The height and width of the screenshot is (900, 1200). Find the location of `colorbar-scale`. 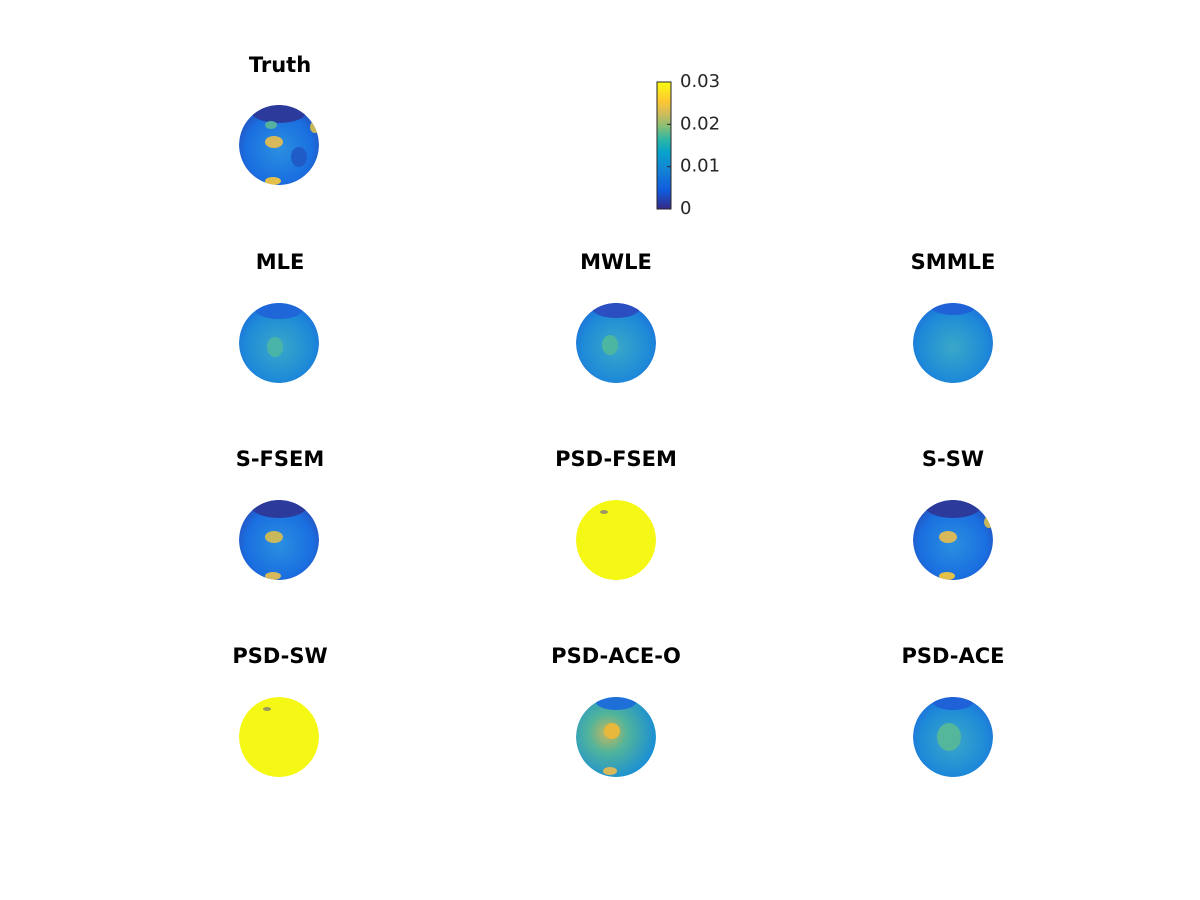

colorbar-scale is located at coordinates (664, 145).